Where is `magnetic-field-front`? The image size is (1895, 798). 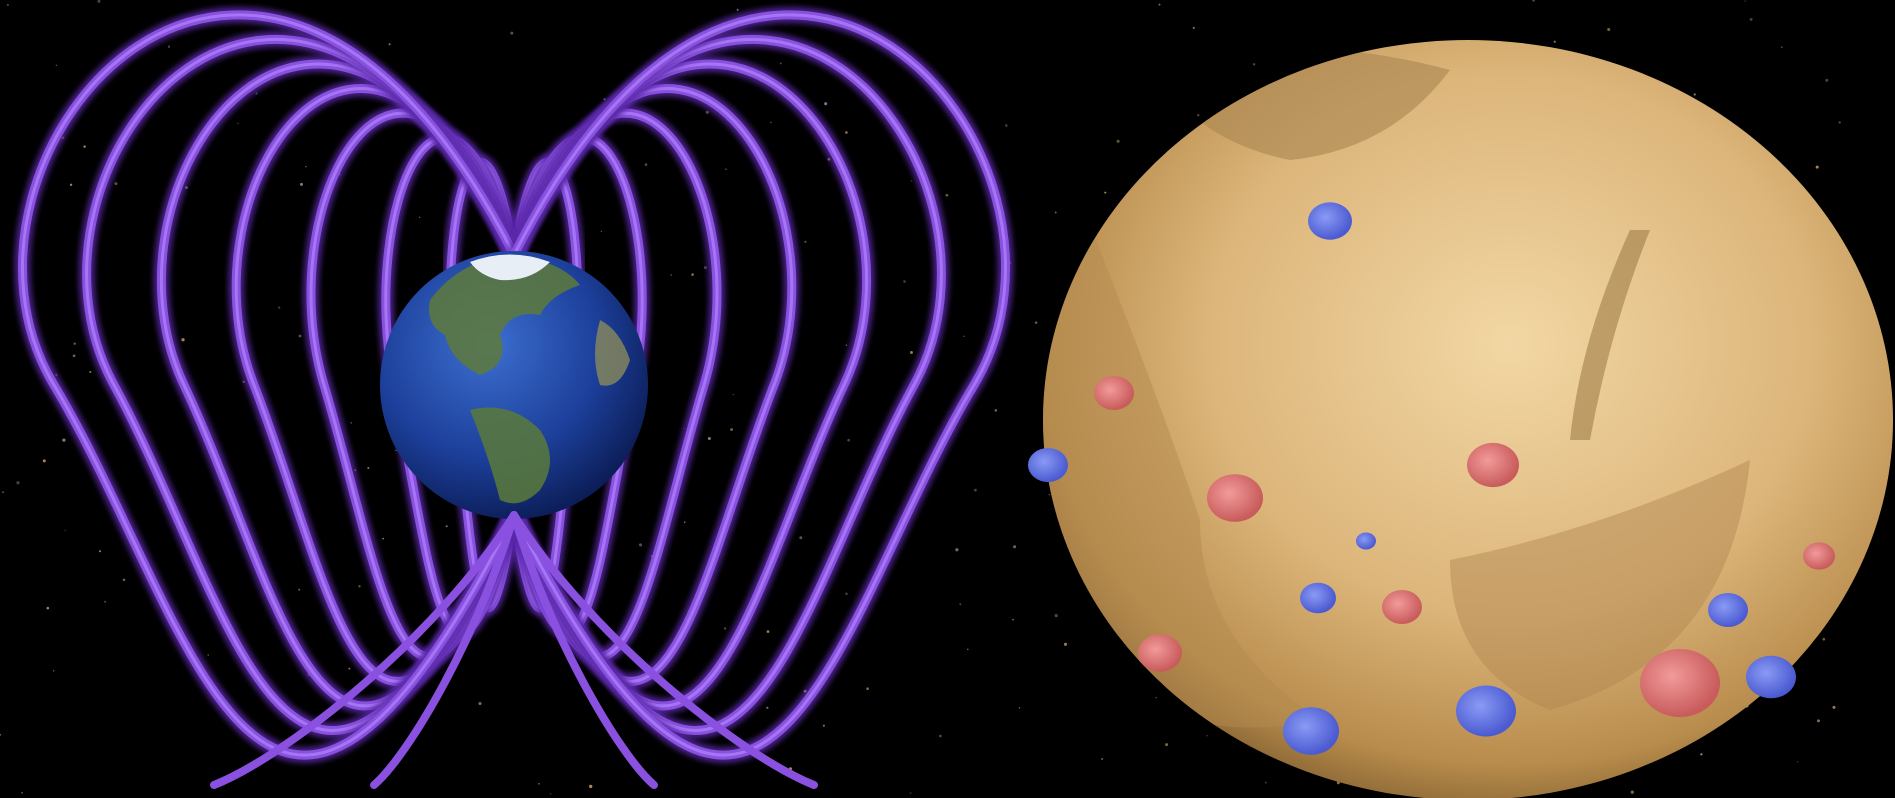
magnetic-field-front is located at coordinates (514, 650).